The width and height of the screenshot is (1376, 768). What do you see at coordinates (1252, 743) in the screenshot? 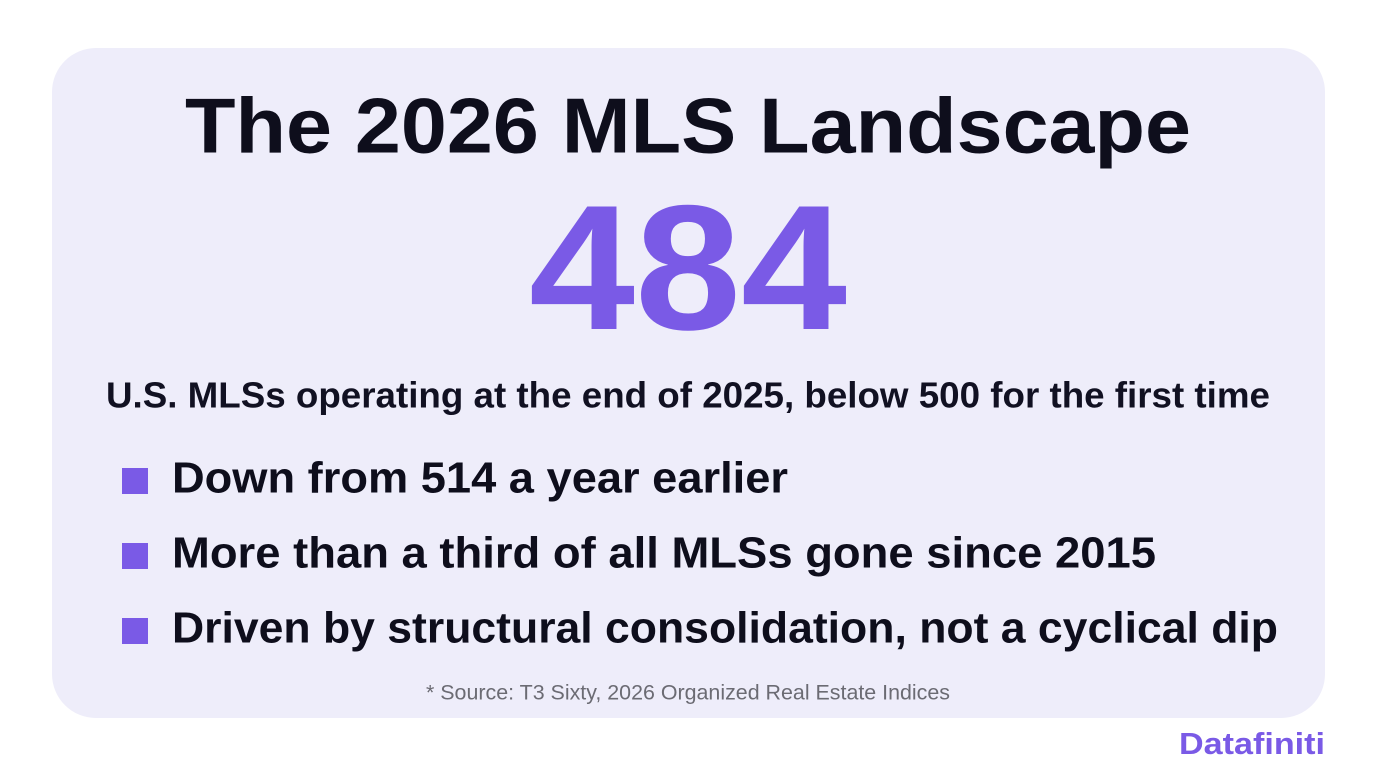
I see `brand-logo: Datafiniti` at bounding box center [1252, 743].